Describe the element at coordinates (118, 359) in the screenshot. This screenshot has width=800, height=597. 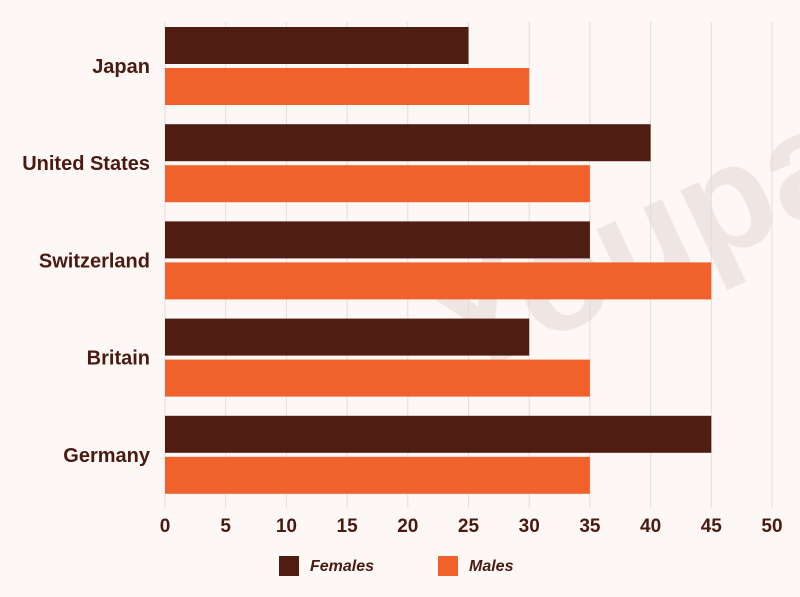
I see `category-label-britain: Britain` at that location.